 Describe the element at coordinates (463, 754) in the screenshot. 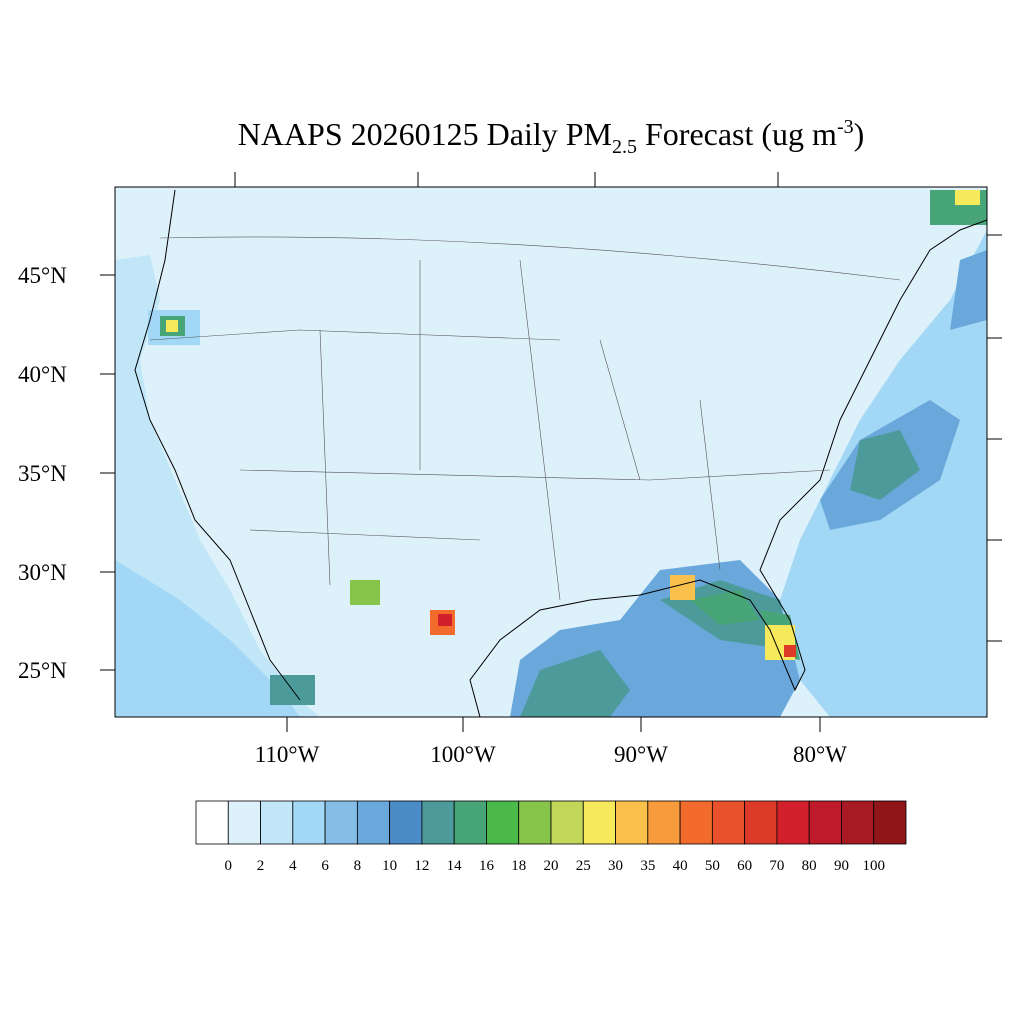

I see `lon-label: 100°W` at that location.